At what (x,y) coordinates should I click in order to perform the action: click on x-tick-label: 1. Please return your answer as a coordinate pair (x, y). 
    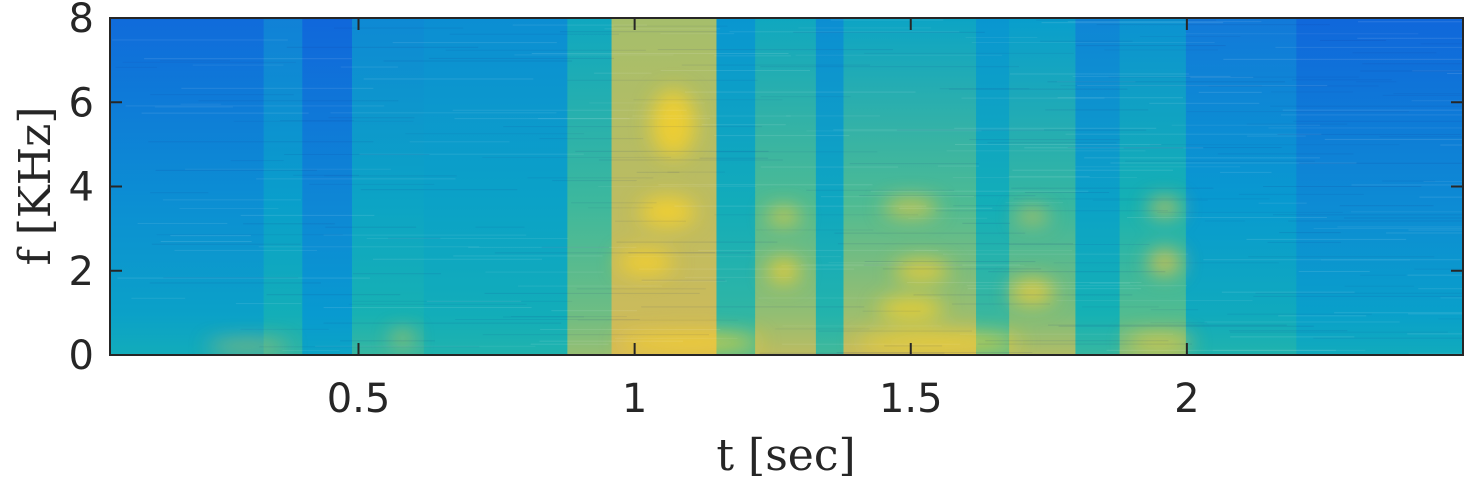
    Looking at the image, I should click on (634, 399).